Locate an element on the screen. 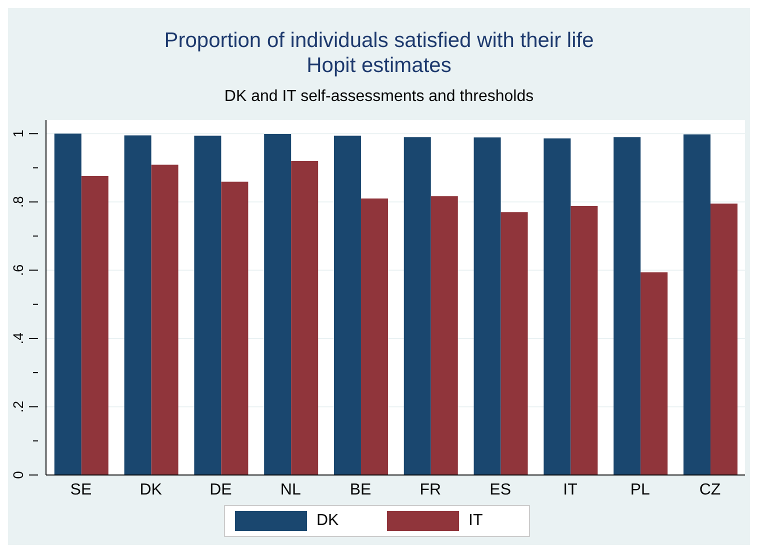 This screenshot has width=758, height=553. legend-label: IT is located at coordinates (476, 521).